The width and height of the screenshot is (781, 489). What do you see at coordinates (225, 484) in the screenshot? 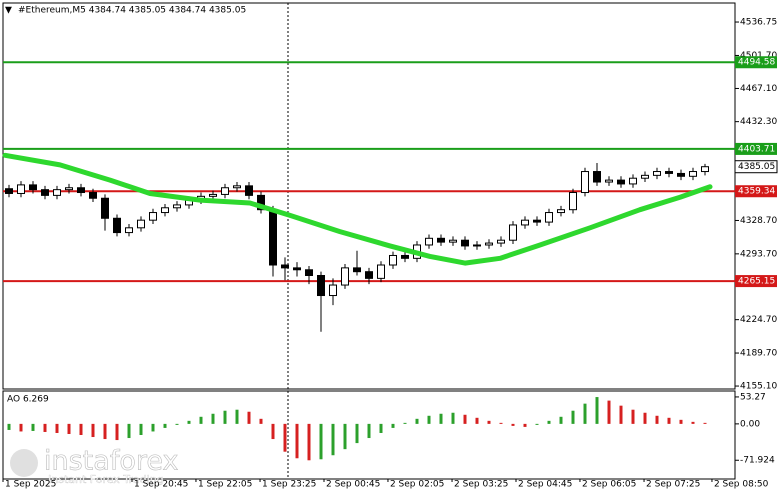
I see `x-tick-label: 1 Sep 22:05` at bounding box center [225, 484].